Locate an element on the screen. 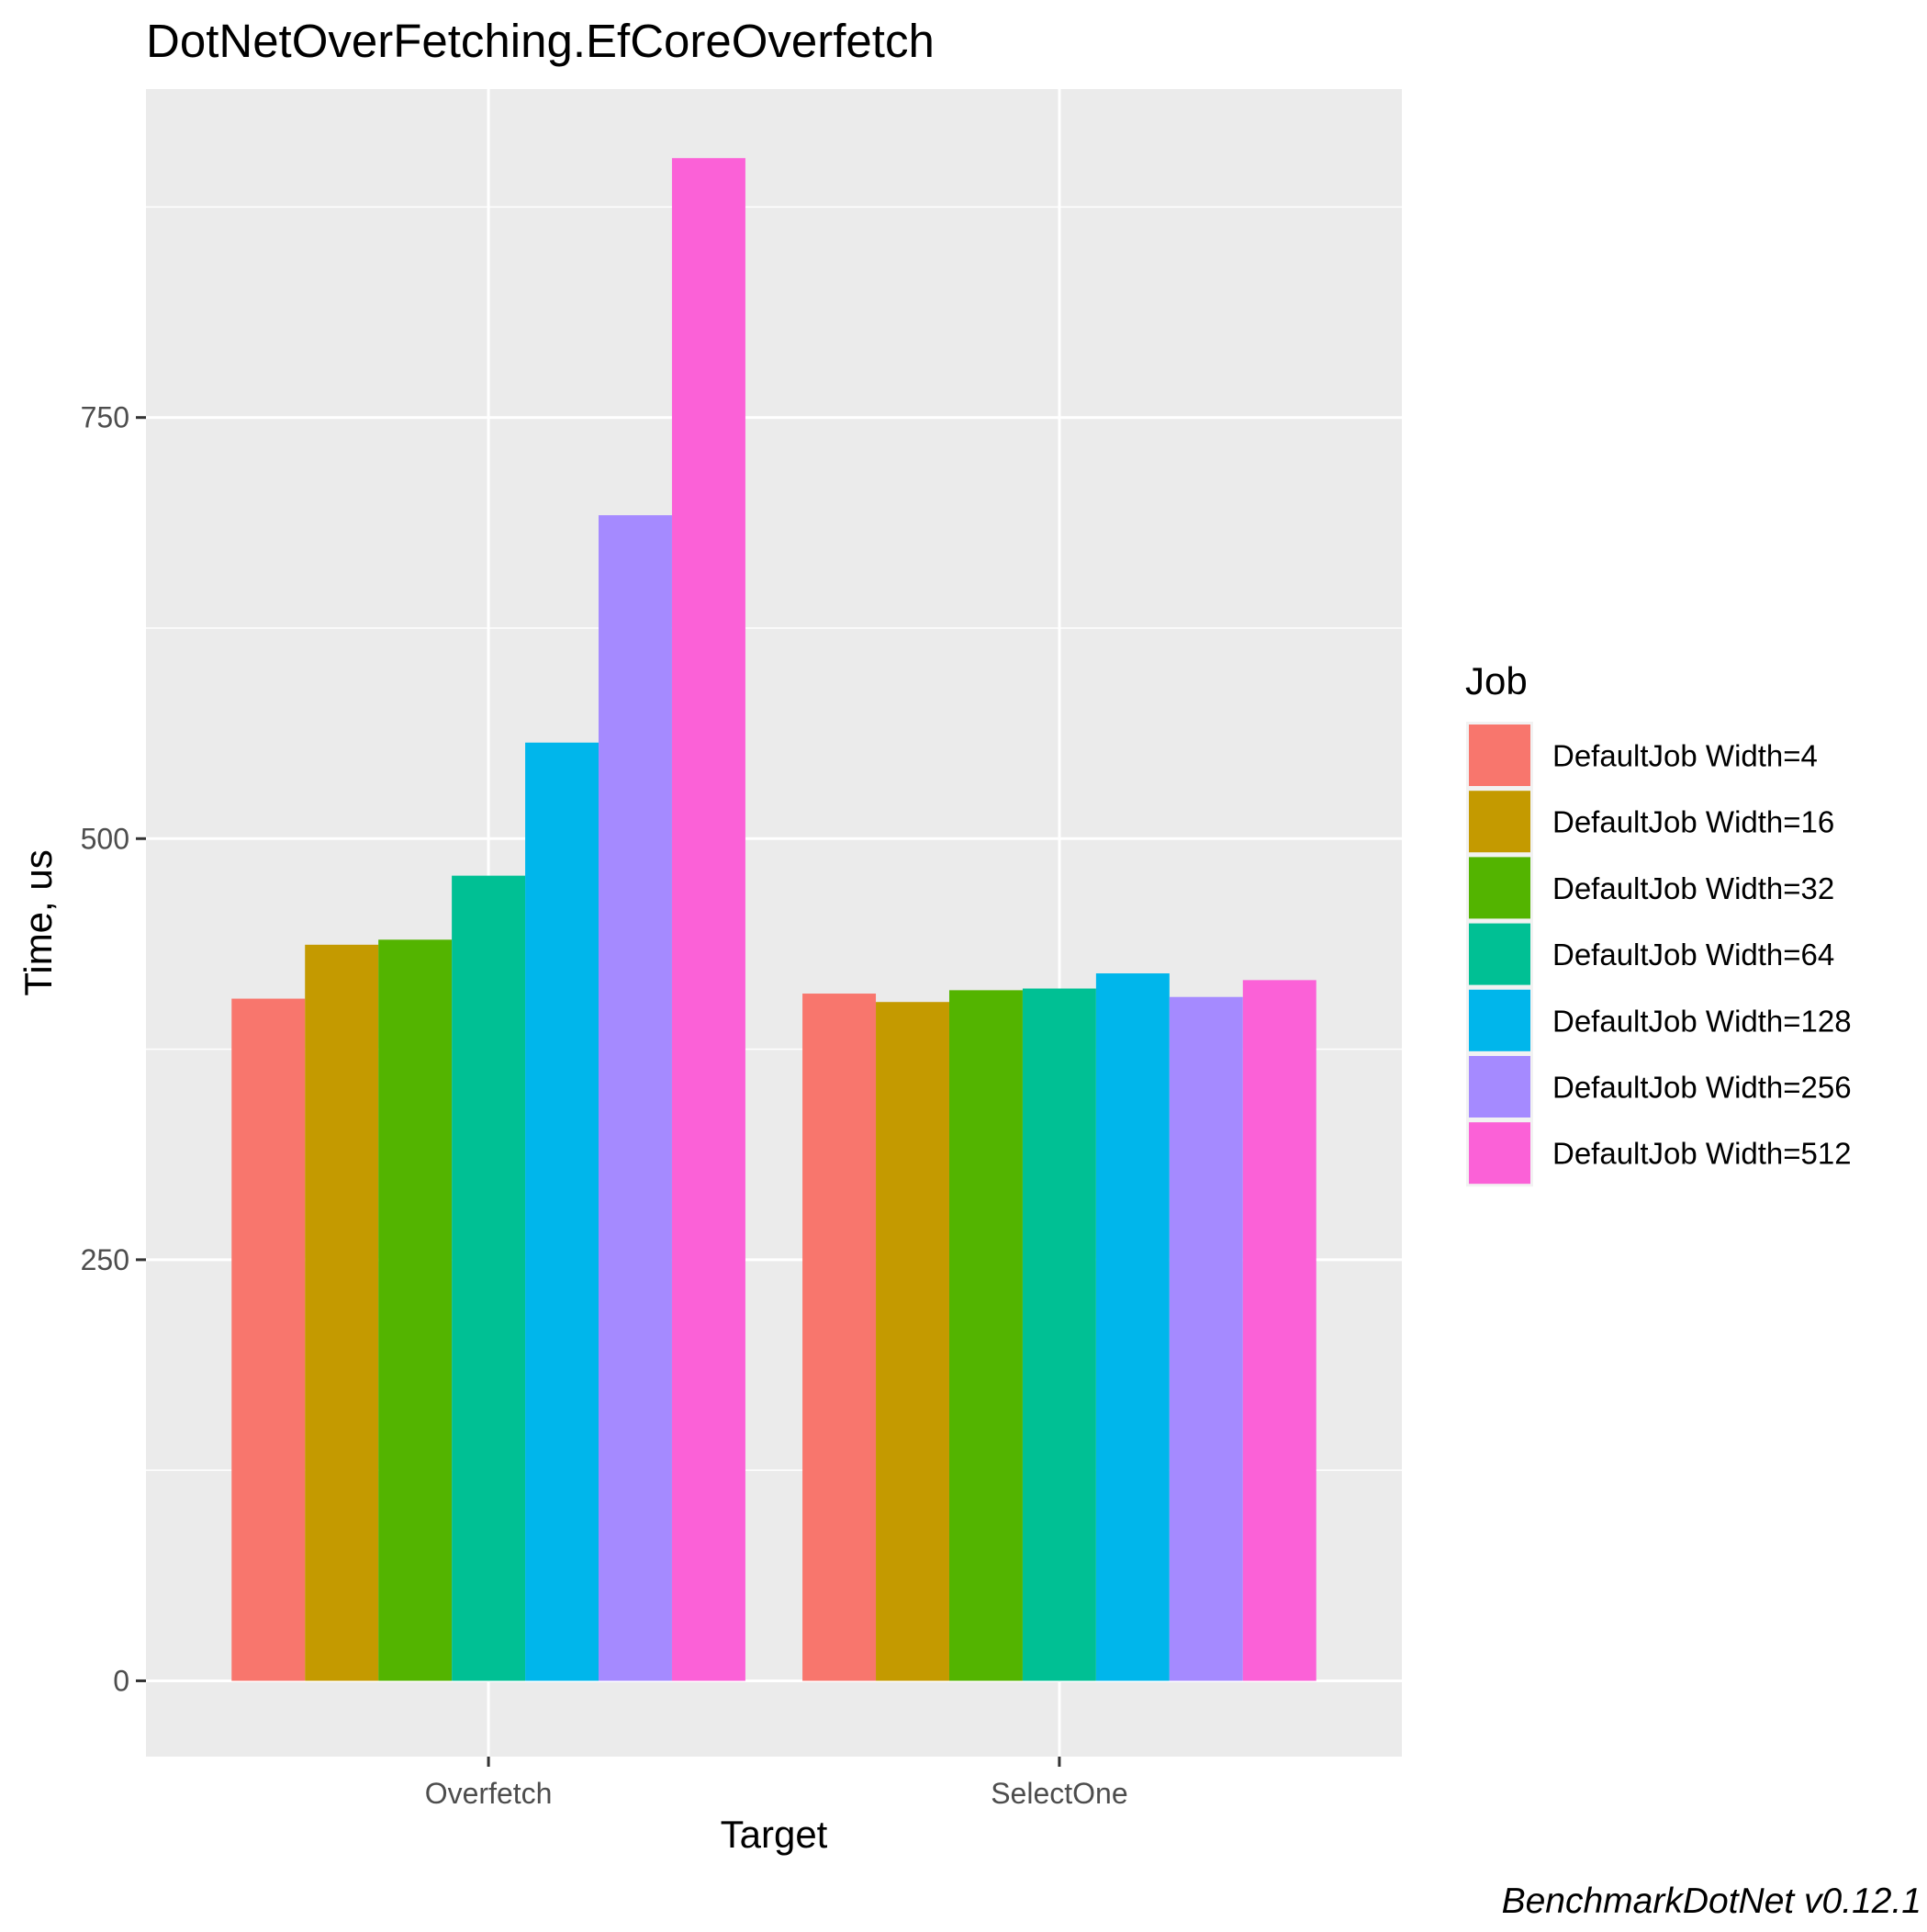 This screenshot has width=1927, height=1932. legend-title: Job is located at coordinates (1497, 680).